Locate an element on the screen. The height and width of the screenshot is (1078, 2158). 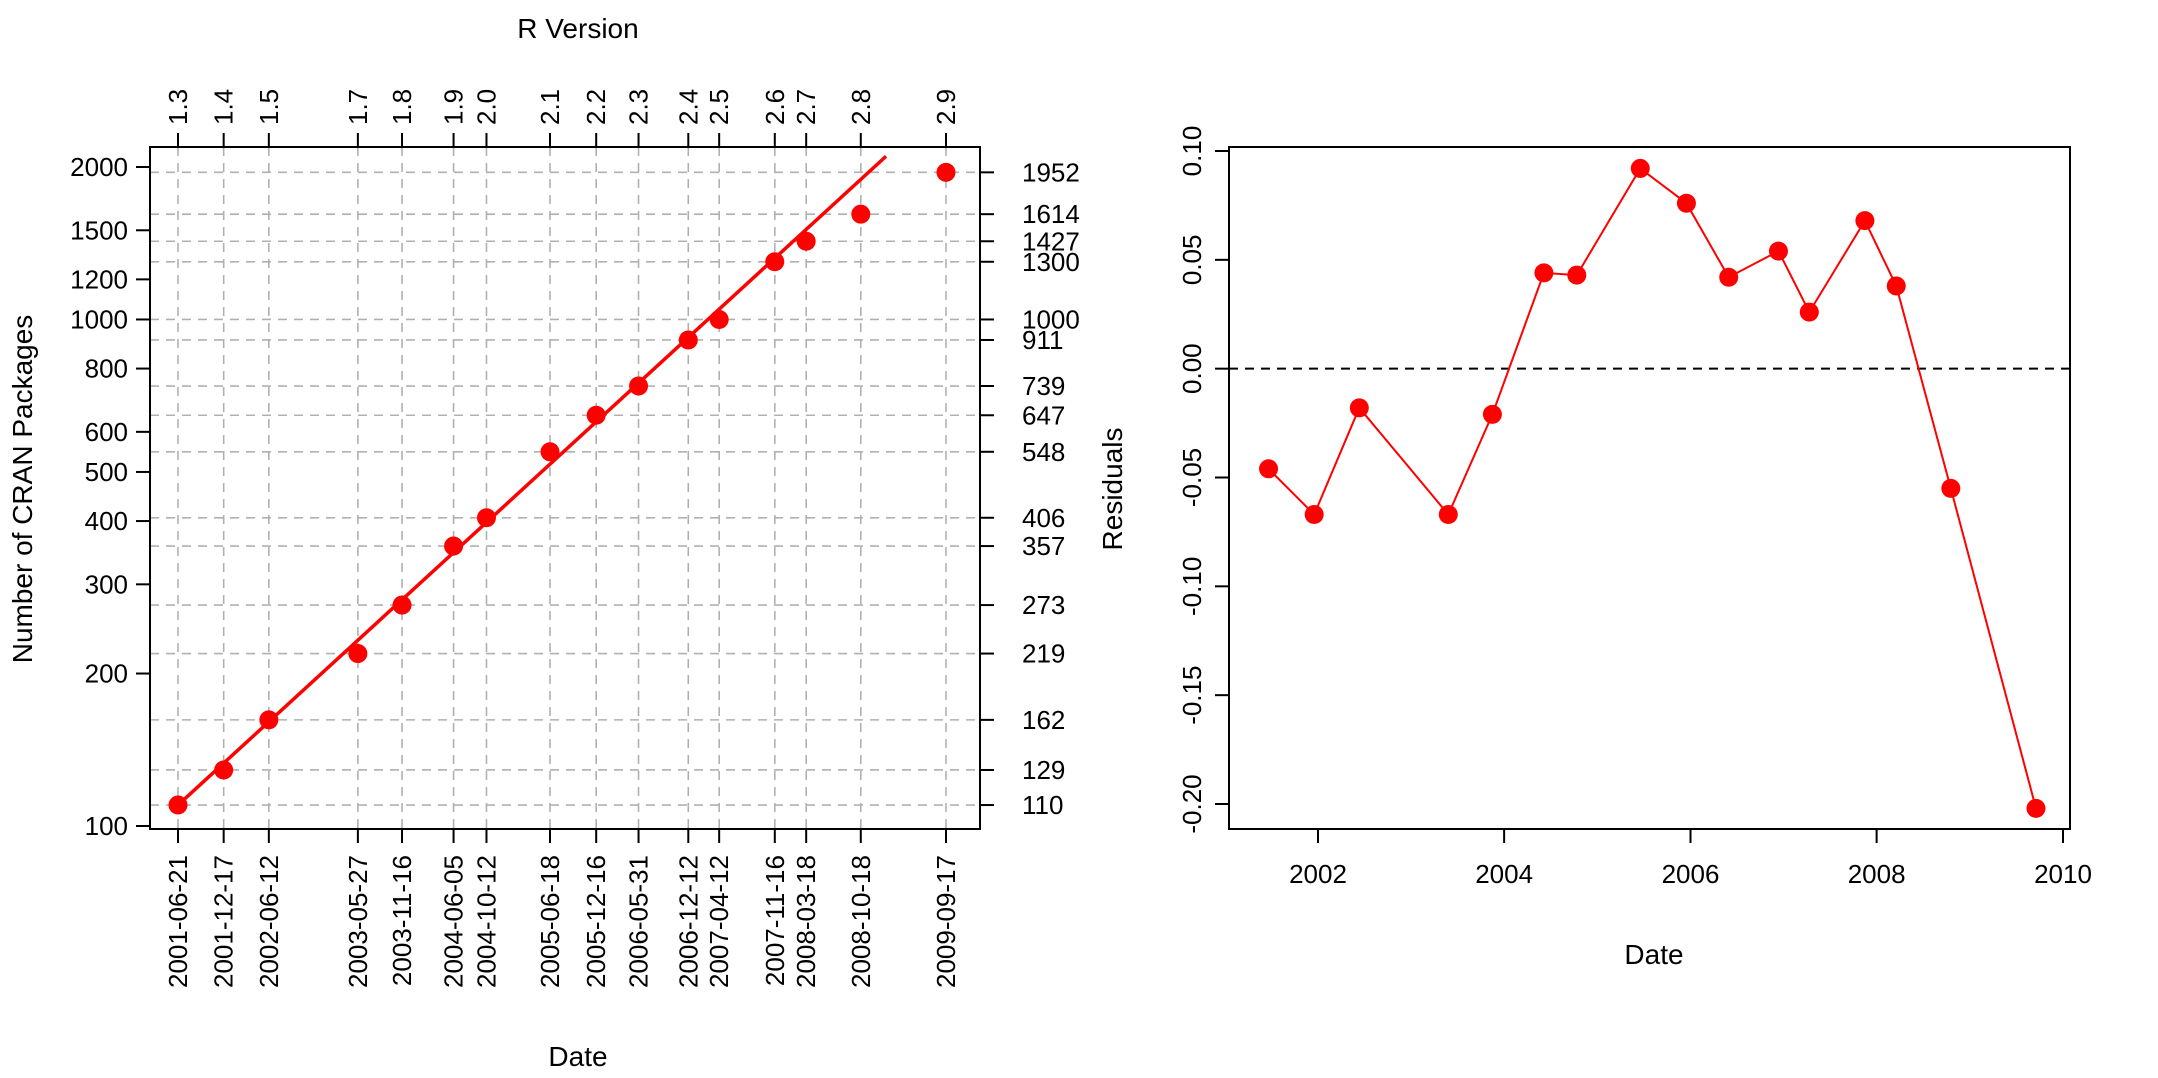
left-x-tick-label: 2001-12-17 is located at coordinates (224, 921).